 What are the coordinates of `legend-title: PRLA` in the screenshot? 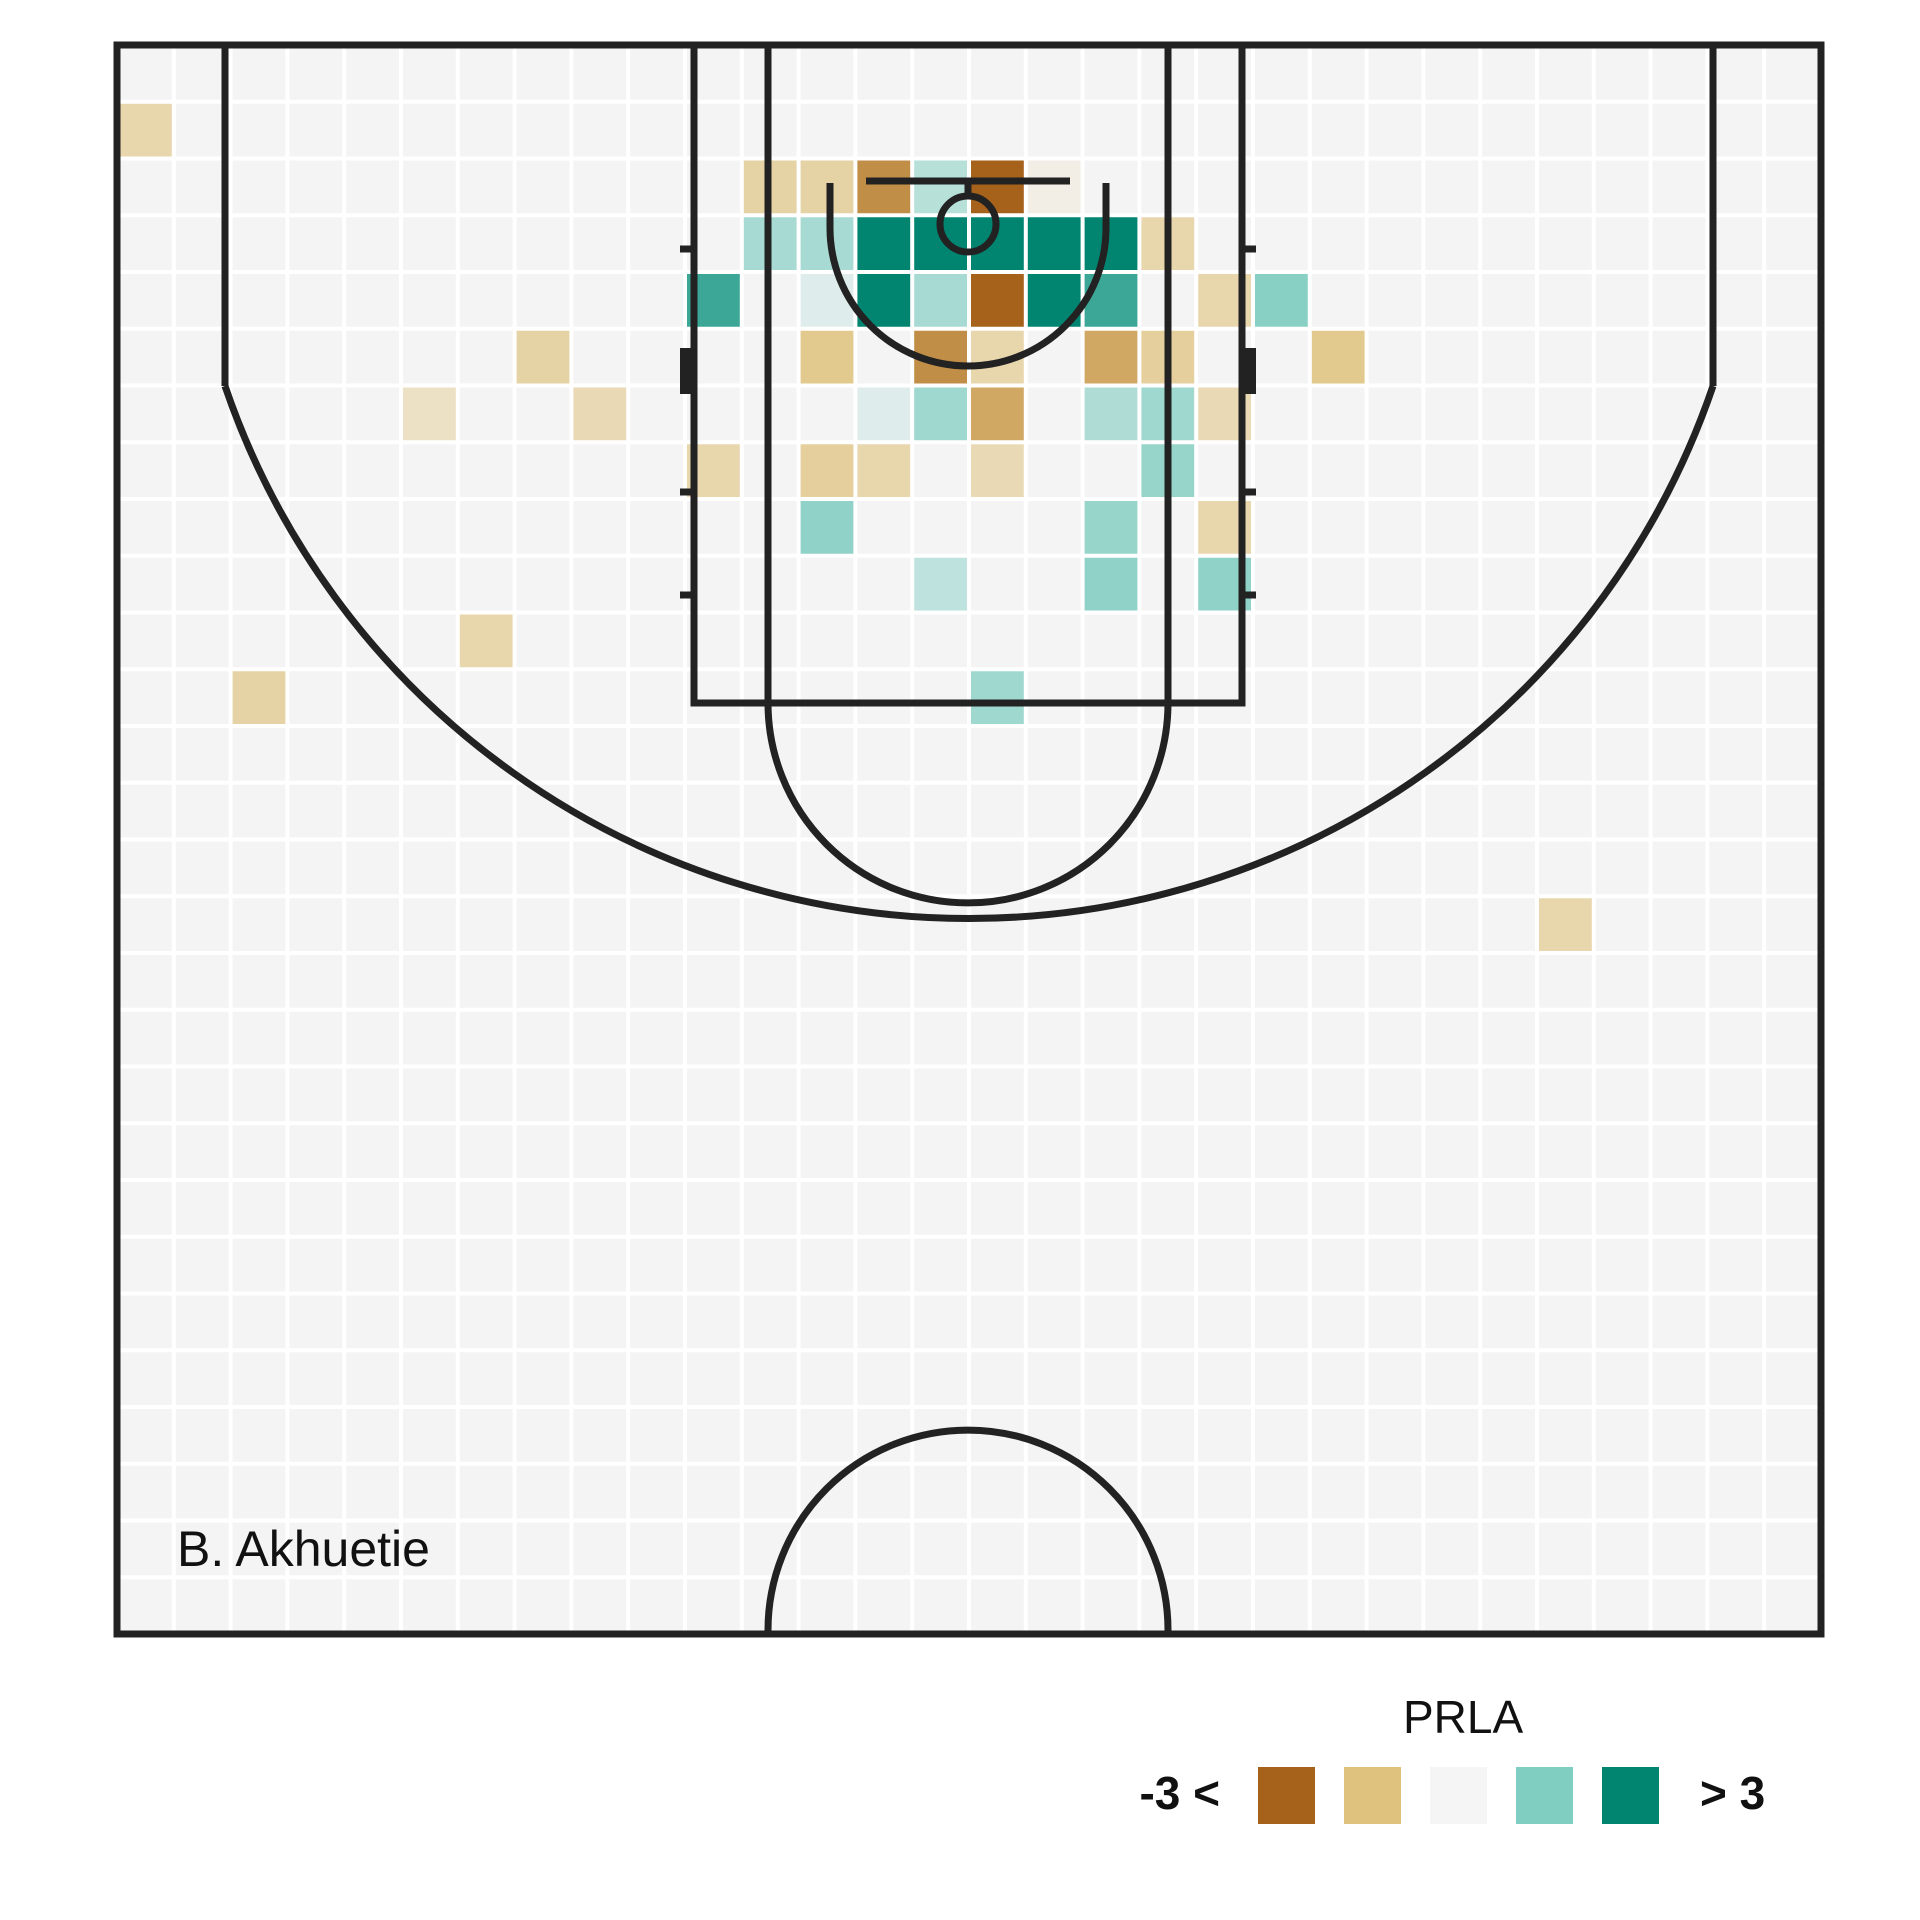 It's located at (1463, 1717).